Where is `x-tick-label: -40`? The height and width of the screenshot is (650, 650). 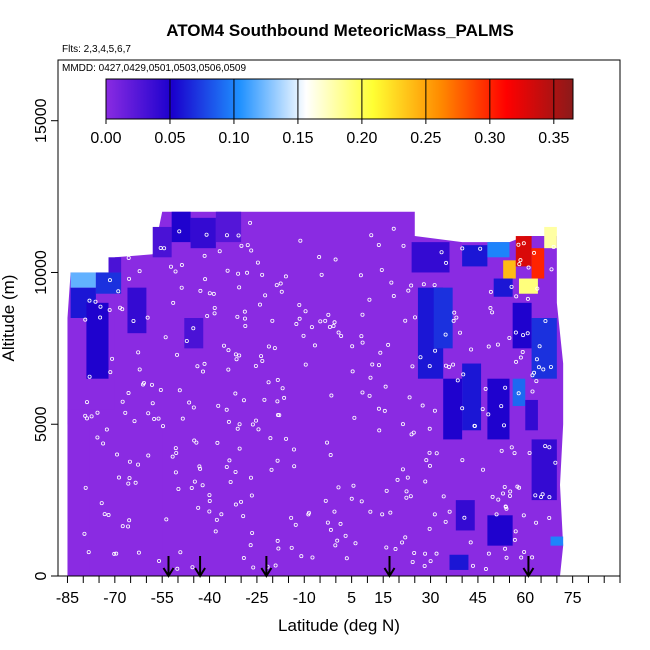 x-tick-label: -40 is located at coordinates (209, 598).